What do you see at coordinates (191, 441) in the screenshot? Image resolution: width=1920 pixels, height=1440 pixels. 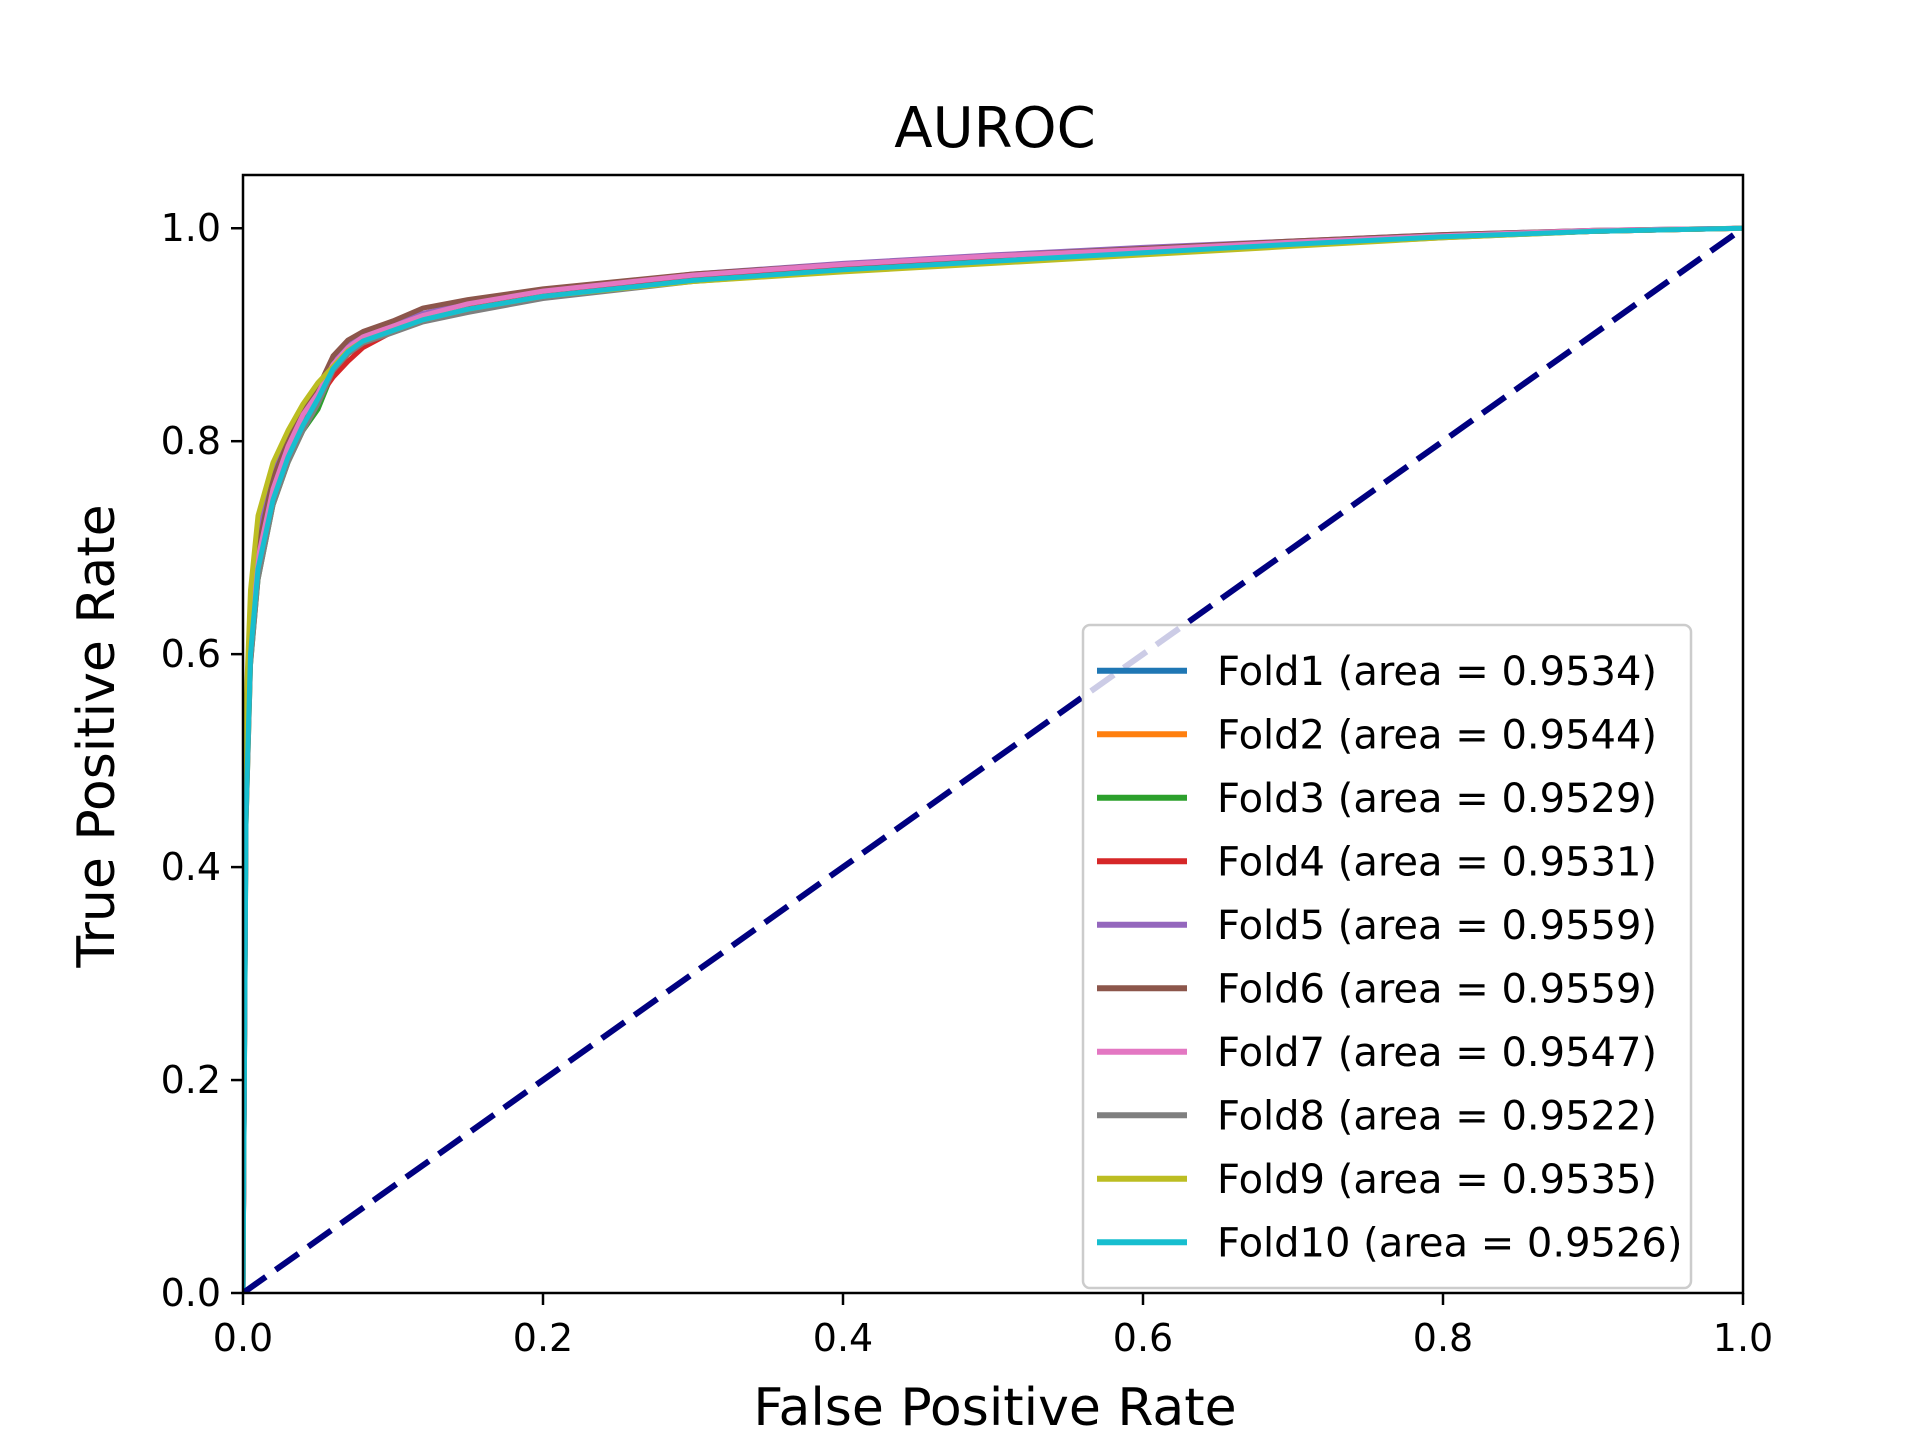 I see `y-tick-label: 0.8` at bounding box center [191, 441].